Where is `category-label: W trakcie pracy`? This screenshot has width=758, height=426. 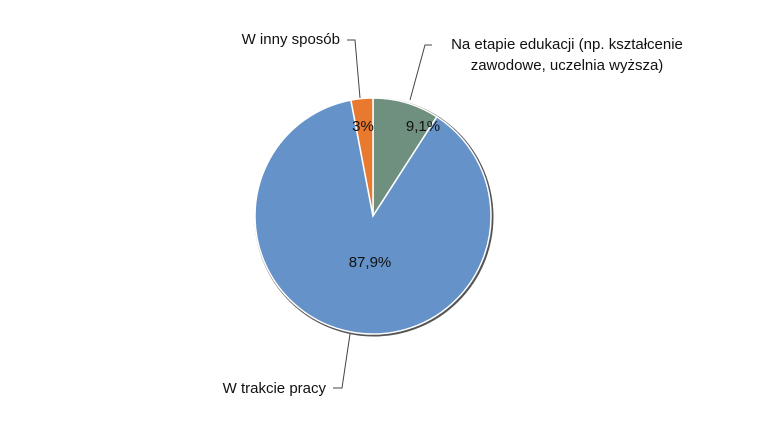
category-label: W trakcie pracy is located at coordinates (274, 388).